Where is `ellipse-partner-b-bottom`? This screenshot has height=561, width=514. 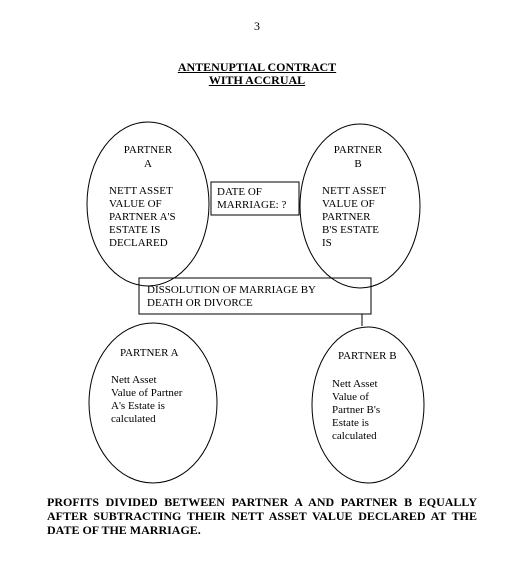
ellipse-partner-b-bottom is located at coordinates (368, 405).